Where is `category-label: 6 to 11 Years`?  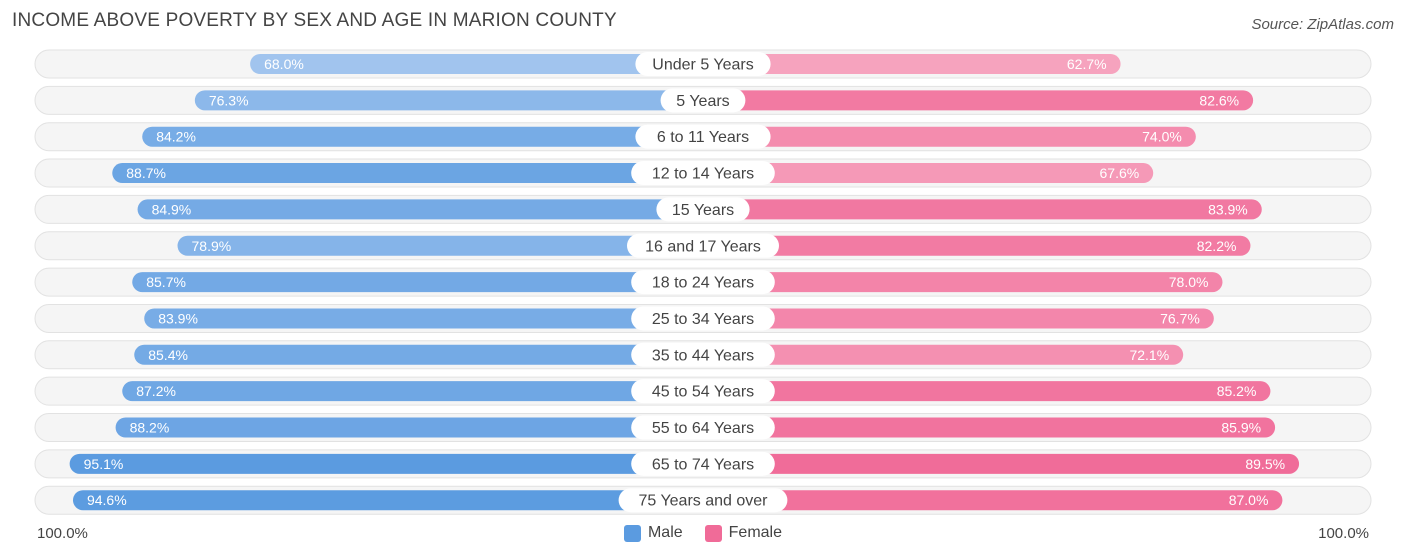 category-label: 6 to 11 Years is located at coordinates (703, 137).